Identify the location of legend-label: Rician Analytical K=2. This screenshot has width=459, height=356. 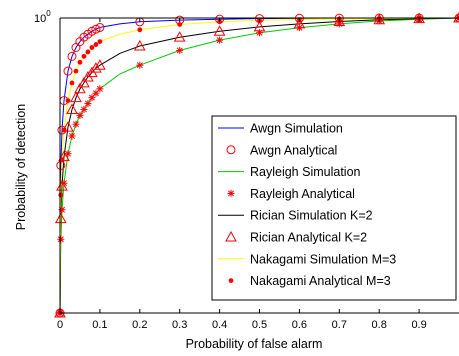
(308, 238).